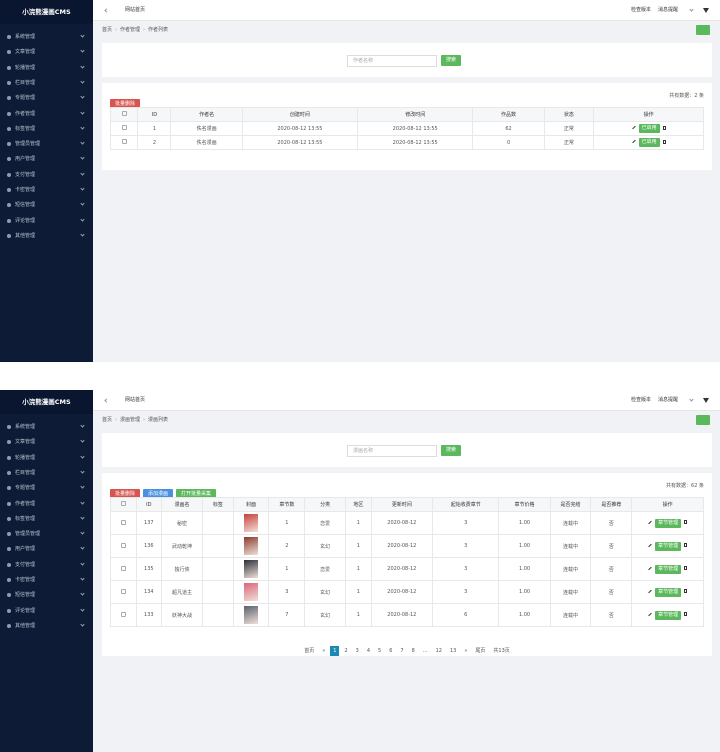 This screenshot has height=752, width=720. Describe the element at coordinates (392, 61) in the screenshot. I see `search-input: 作者名称` at that location.